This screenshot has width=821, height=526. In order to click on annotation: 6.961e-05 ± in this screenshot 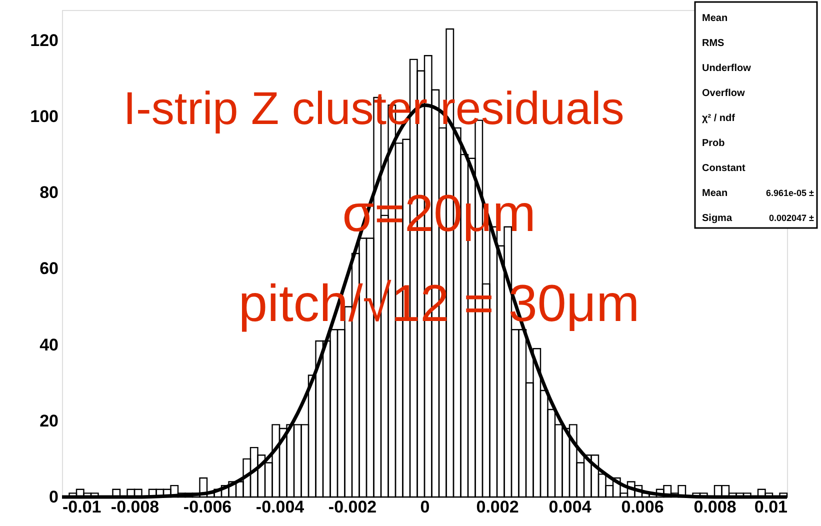, I will do `click(790, 193)`.